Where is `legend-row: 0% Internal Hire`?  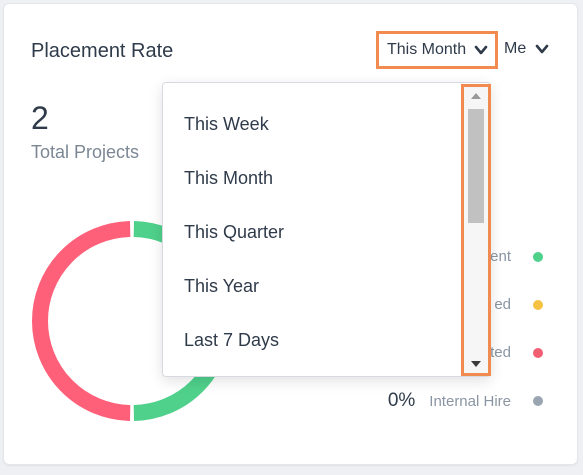
legend-row: 0% Internal Hire is located at coordinates (465, 401).